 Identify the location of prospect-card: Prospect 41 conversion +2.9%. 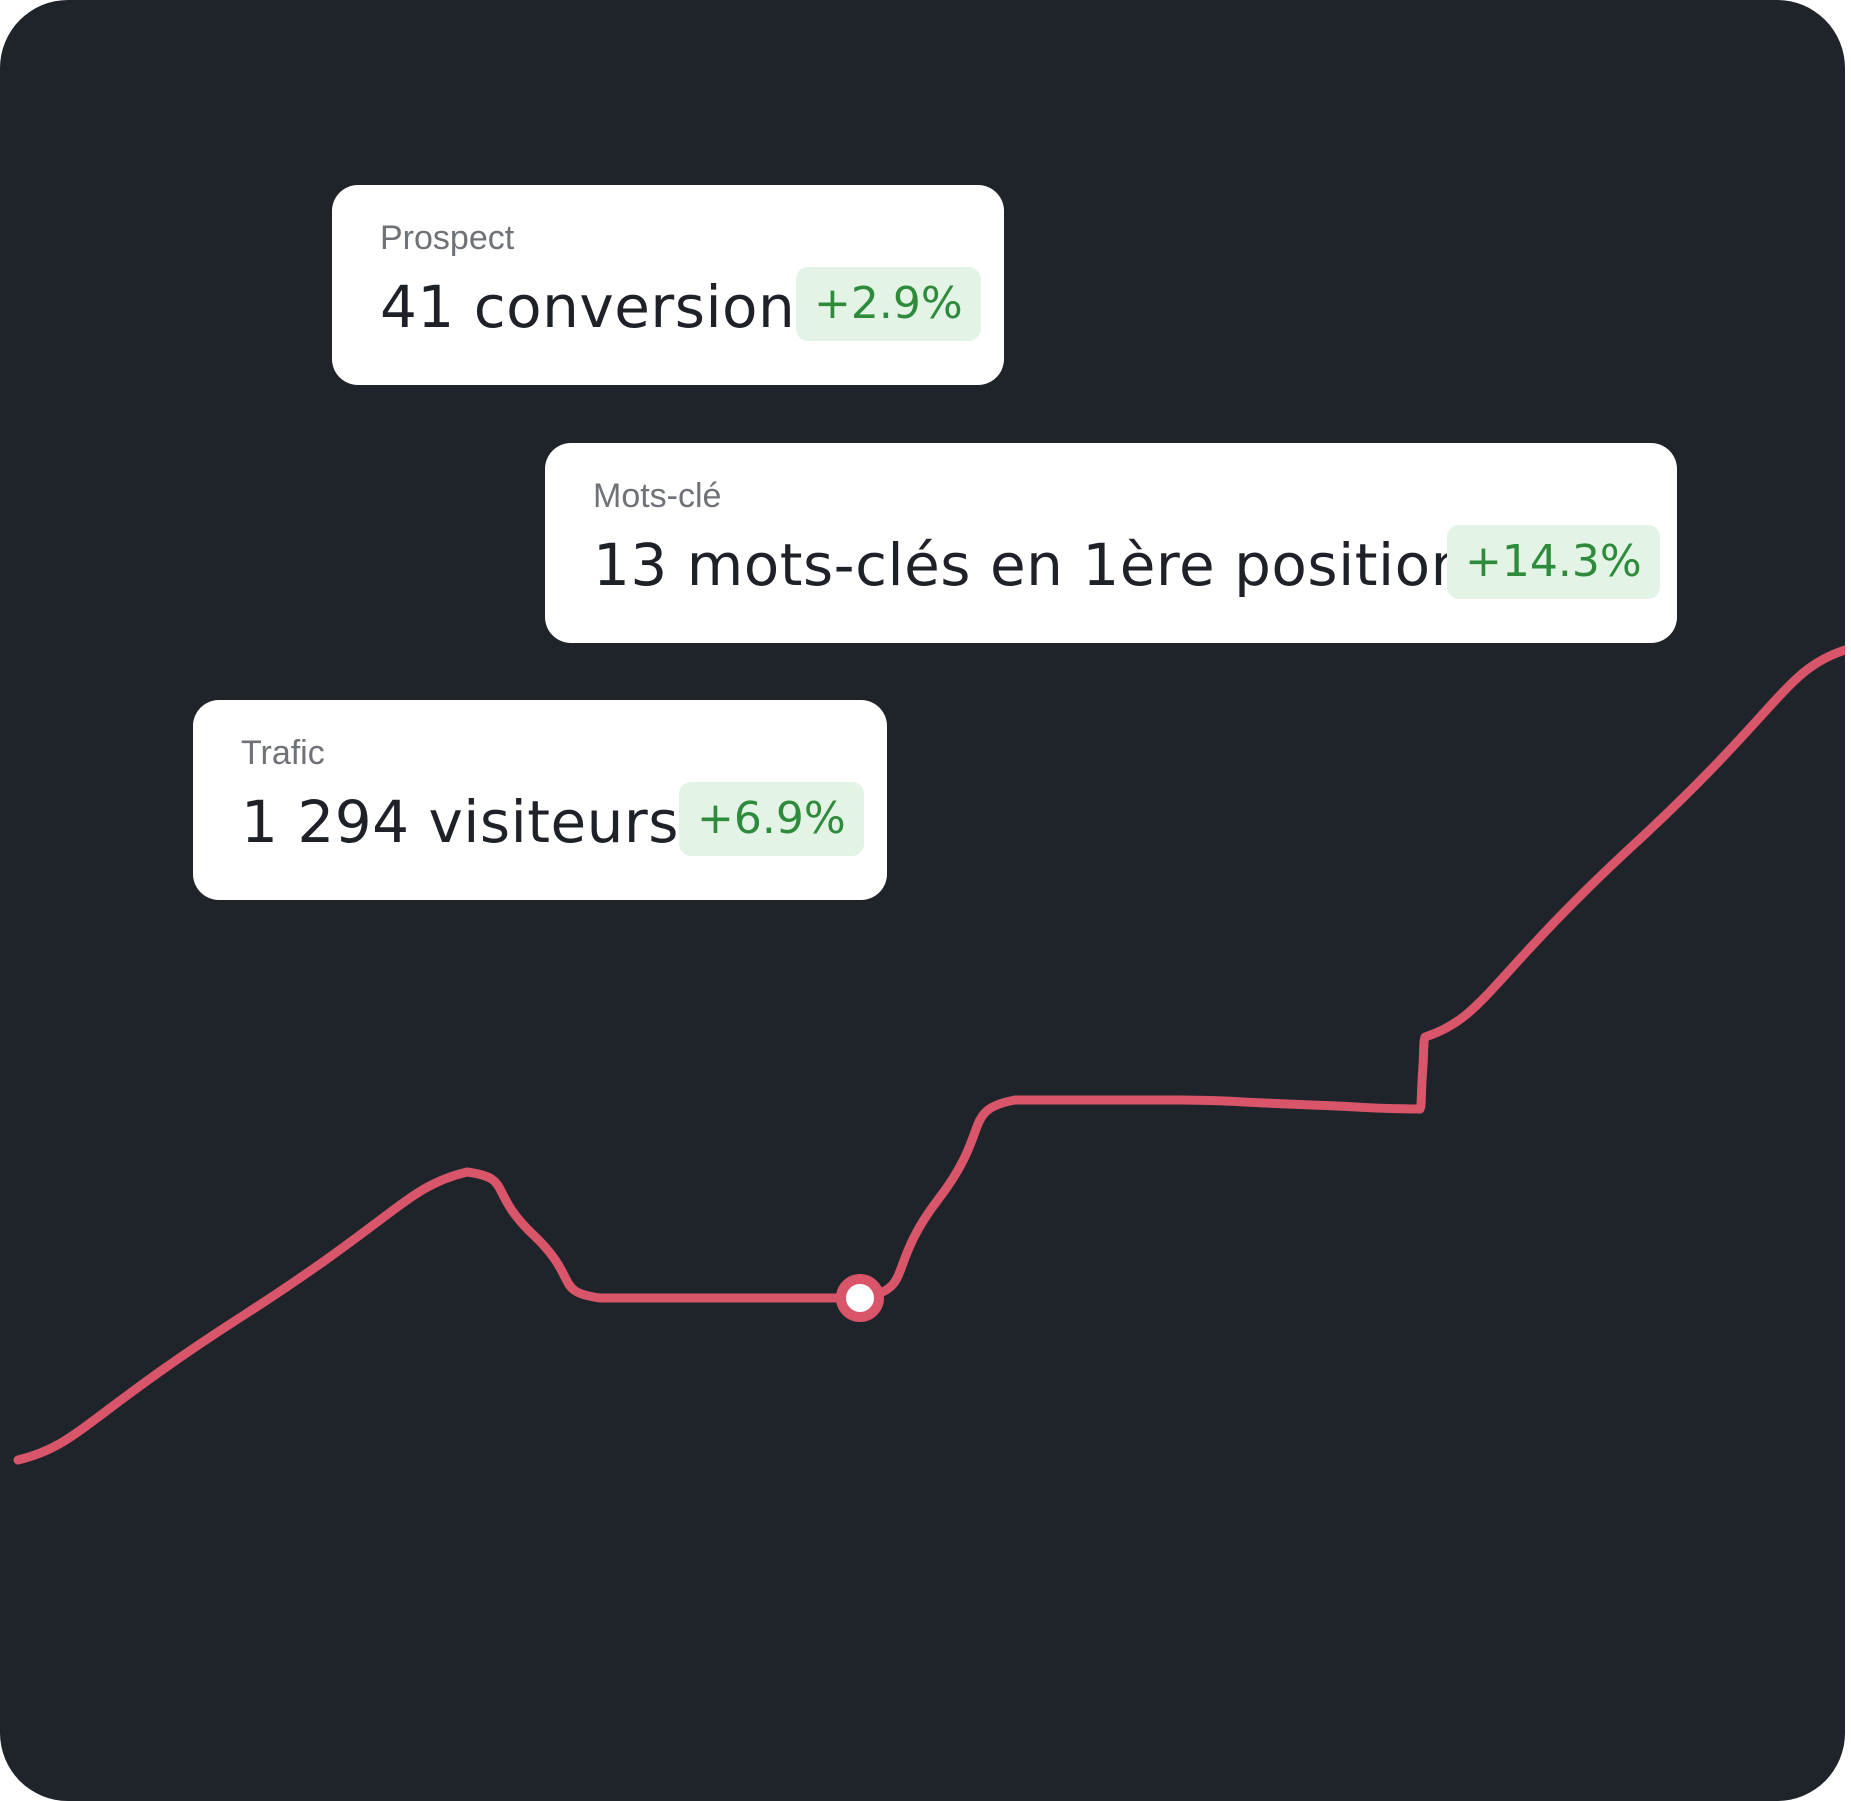
(668, 285).